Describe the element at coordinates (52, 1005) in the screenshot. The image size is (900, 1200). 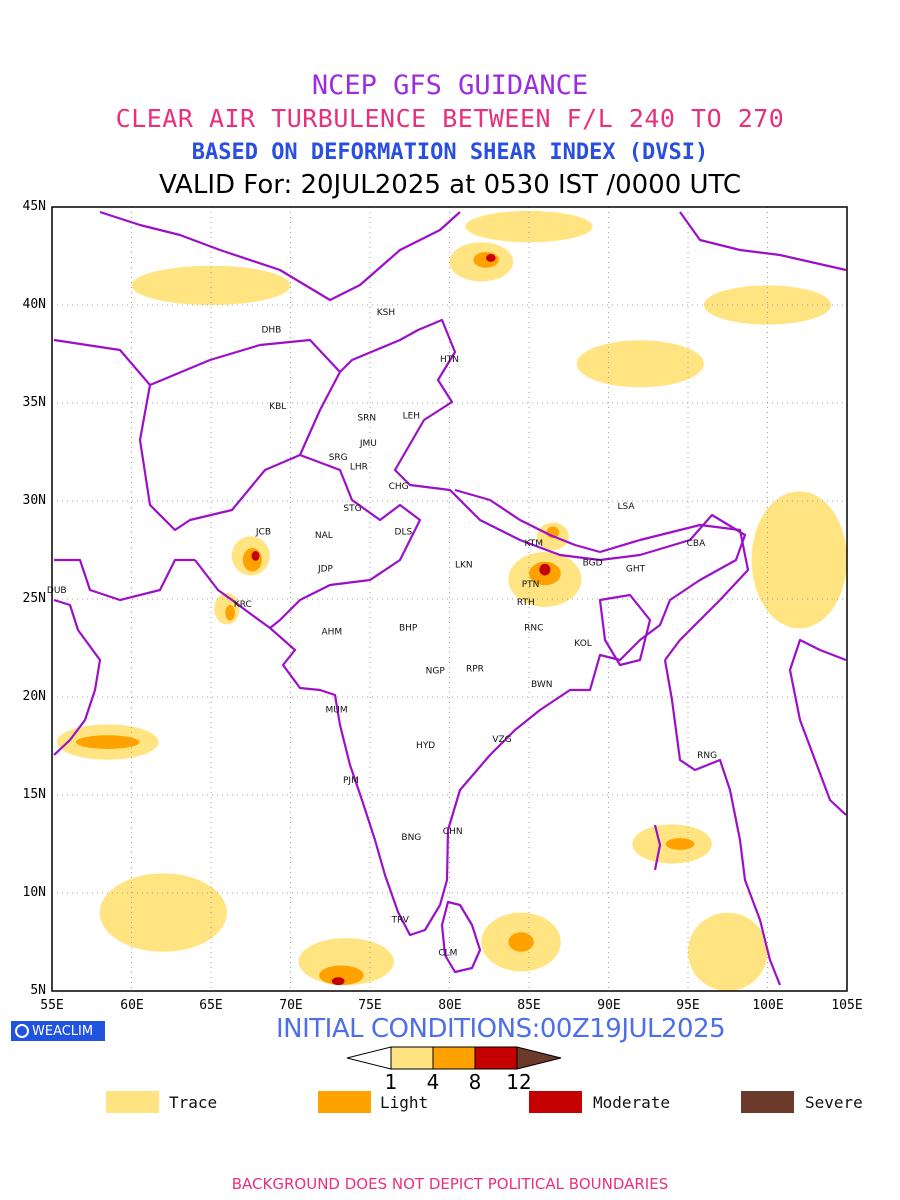
I see `lon-tick-55e: 55E` at that location.